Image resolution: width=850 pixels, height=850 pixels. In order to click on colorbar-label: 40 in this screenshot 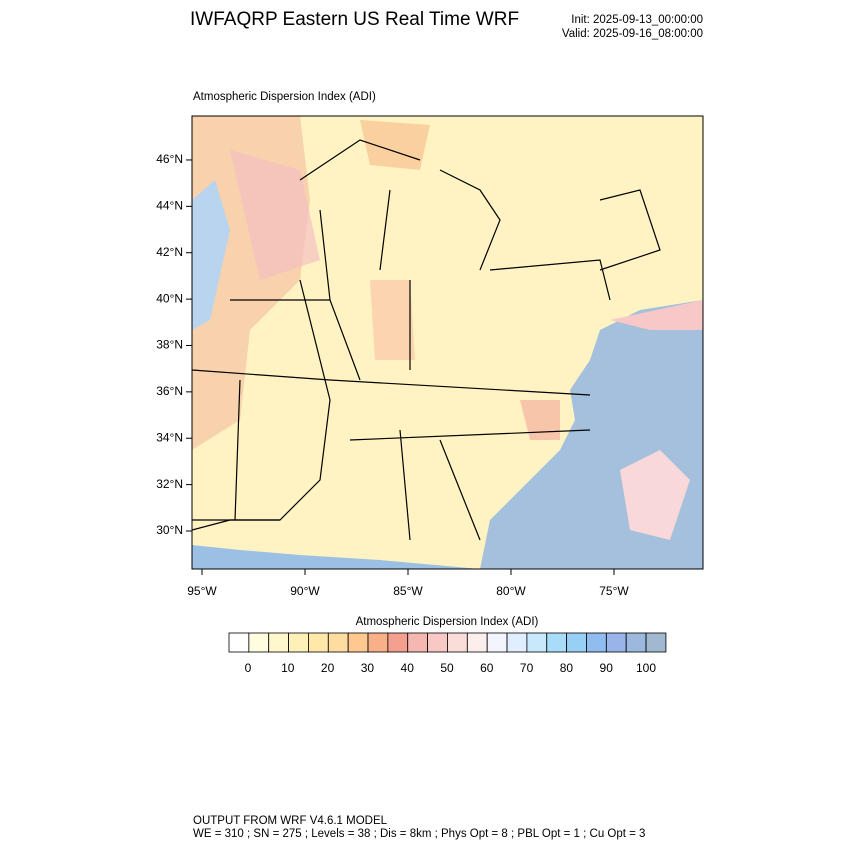, I will do `click(408, 668)`.